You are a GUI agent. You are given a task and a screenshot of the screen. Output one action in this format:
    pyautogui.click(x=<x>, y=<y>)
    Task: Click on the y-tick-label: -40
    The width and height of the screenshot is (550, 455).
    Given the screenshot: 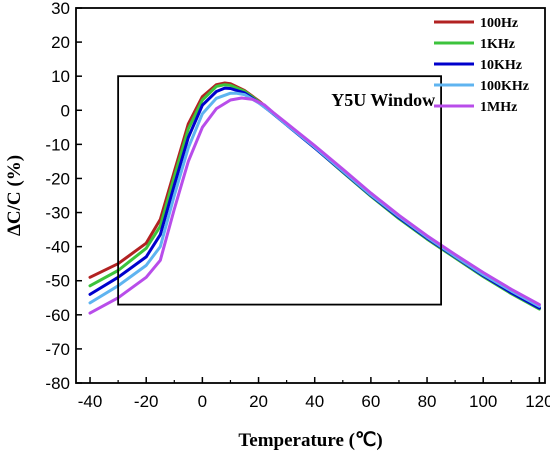 What is the action you would take?
    pyautogui.click(x=57, y=247)
    